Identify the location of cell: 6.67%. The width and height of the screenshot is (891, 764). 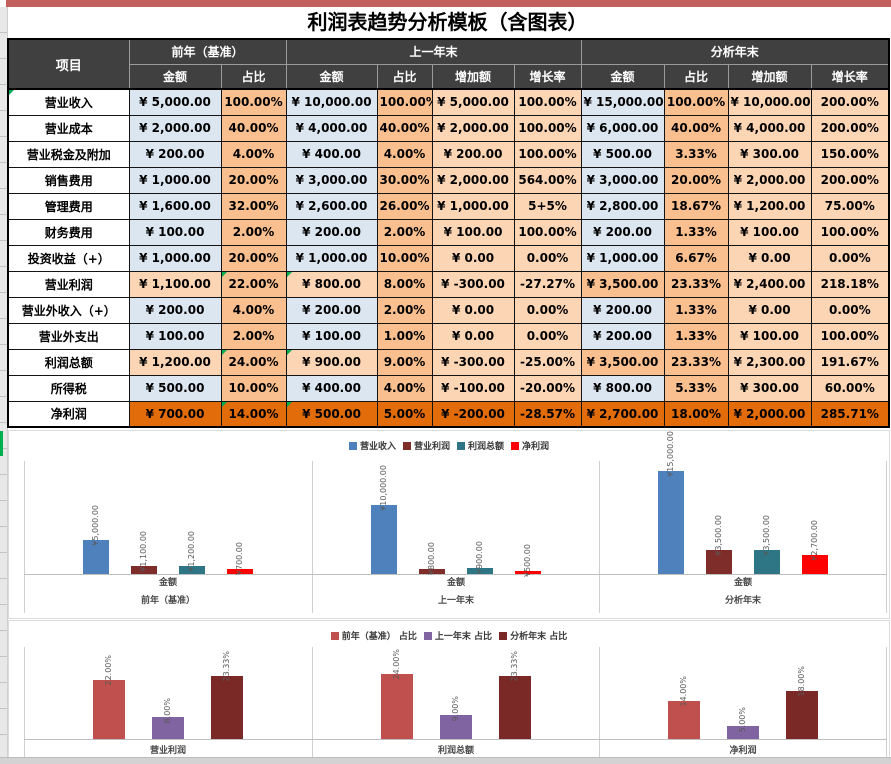
(696, 258).